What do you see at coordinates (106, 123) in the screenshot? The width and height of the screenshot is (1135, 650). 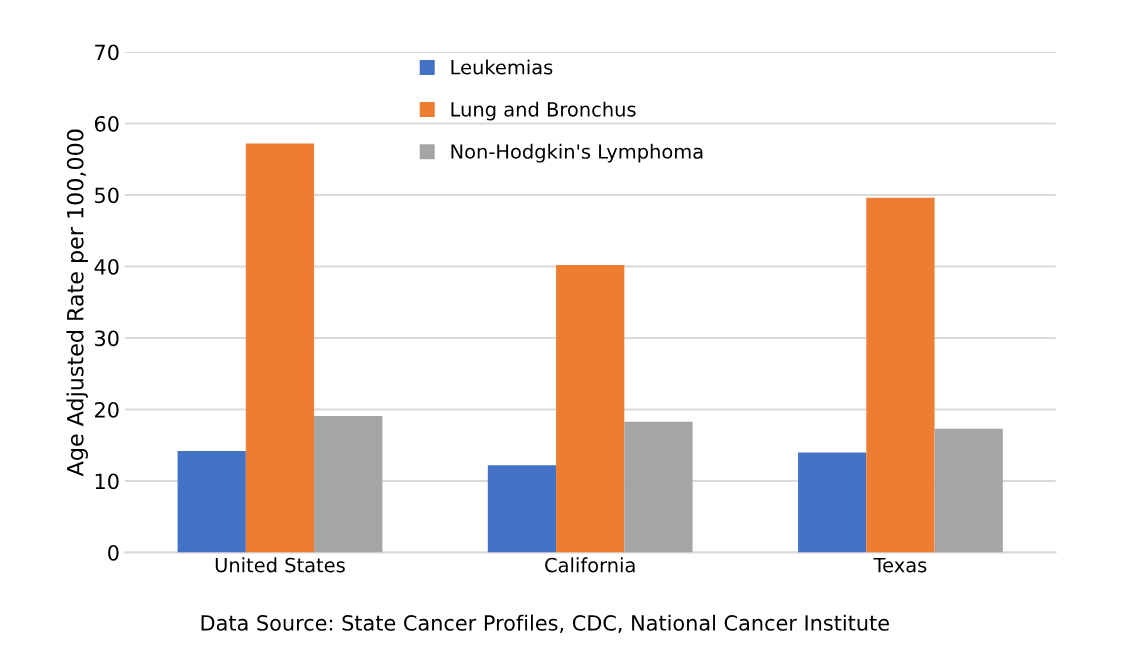 I see `y-tick-label: 60` at bounding box center [106, 123].